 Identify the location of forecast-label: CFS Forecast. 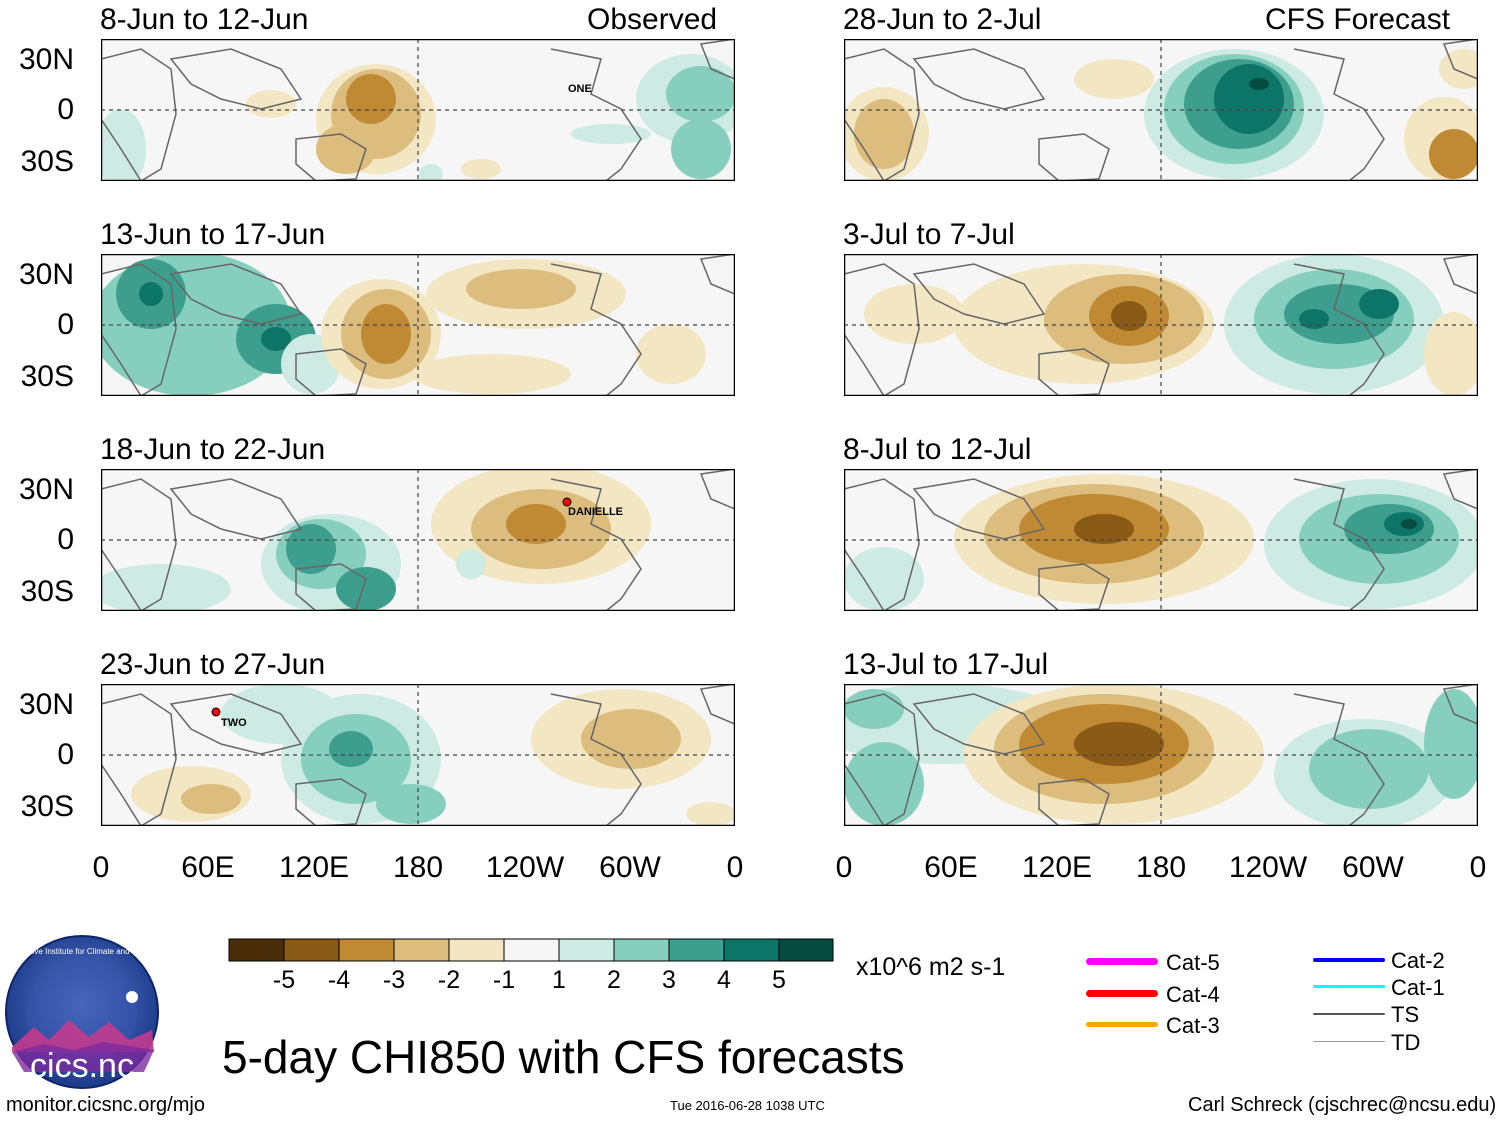
(1358, 19).